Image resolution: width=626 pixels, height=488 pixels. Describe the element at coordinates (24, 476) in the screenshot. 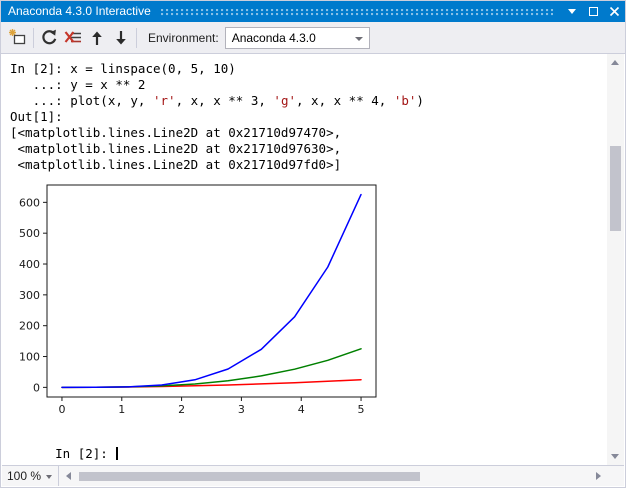

I see `zoom-level: 100 %` at that location.